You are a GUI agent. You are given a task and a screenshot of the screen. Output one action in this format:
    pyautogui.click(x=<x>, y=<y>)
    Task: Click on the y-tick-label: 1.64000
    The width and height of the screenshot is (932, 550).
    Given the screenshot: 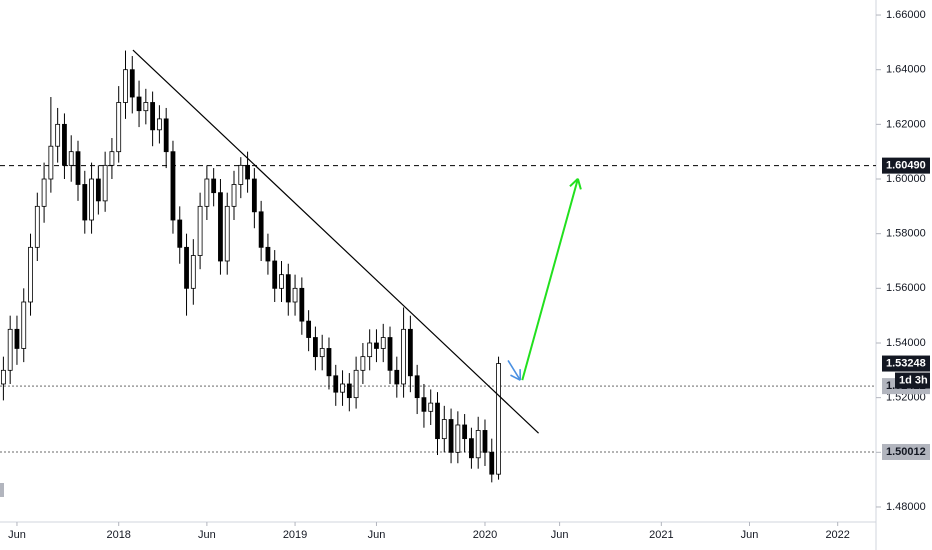 What is the action you would take?
    pyautogui.click(x=906, y=70)
    